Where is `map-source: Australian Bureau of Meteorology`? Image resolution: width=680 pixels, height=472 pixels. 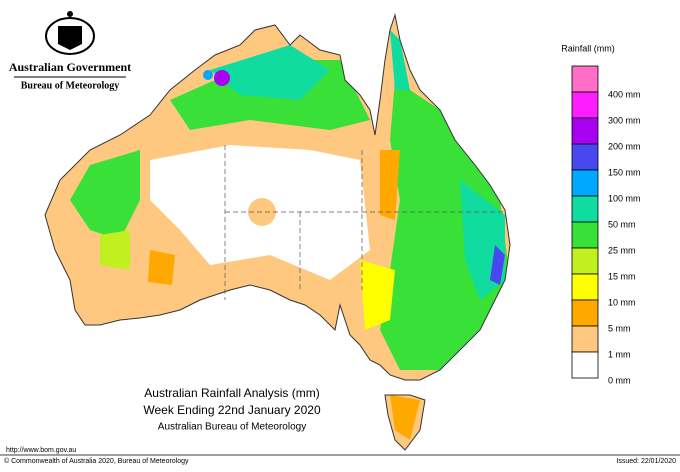 map-source: Australian Bureau of Meteorology is located at coordinates (232, 427).